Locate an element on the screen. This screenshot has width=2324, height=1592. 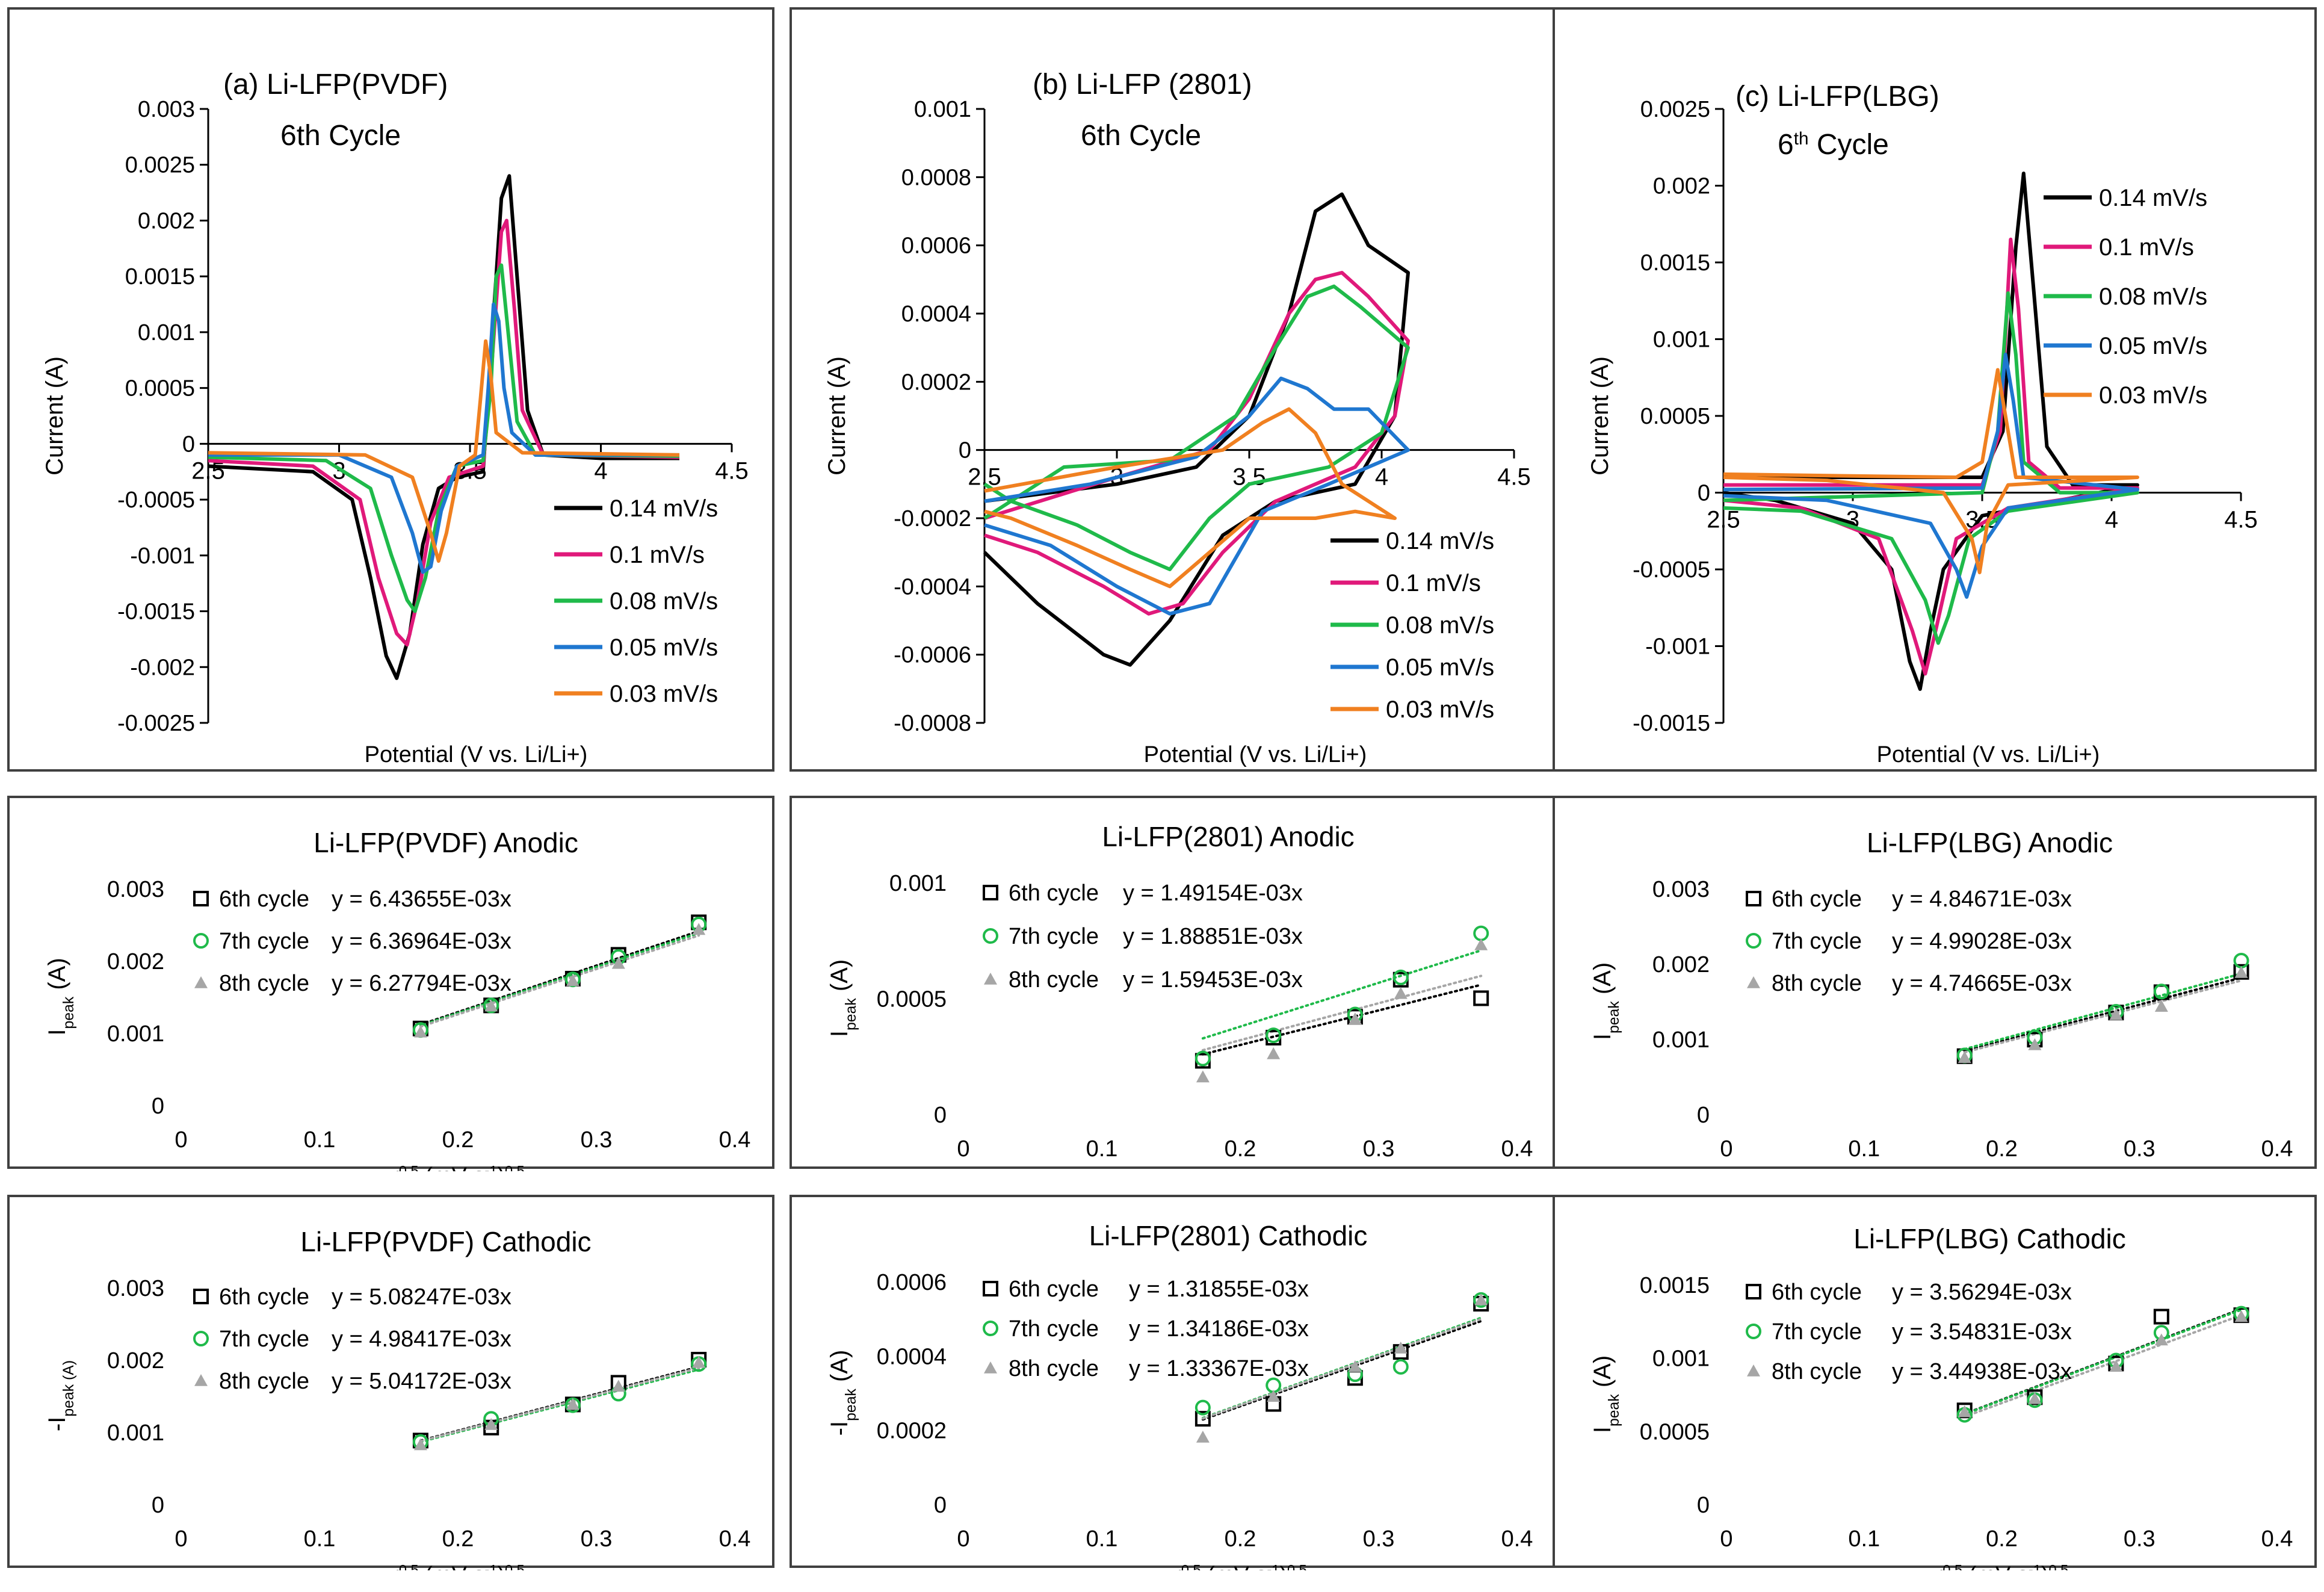
y-tick-label: 0.0004 is located at coordinates (912, 1356).